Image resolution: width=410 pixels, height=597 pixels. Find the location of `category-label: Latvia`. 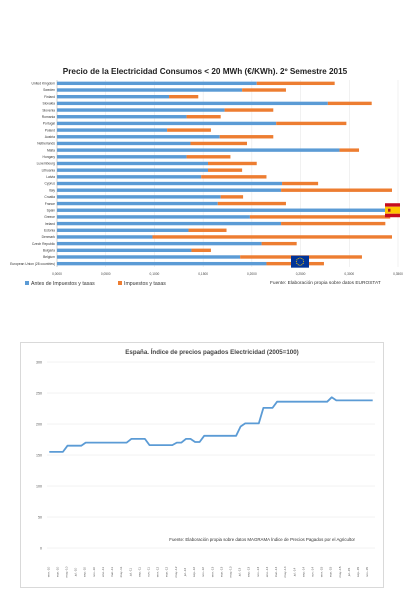

category-label: Latvia is located at coordinates (50, 177).